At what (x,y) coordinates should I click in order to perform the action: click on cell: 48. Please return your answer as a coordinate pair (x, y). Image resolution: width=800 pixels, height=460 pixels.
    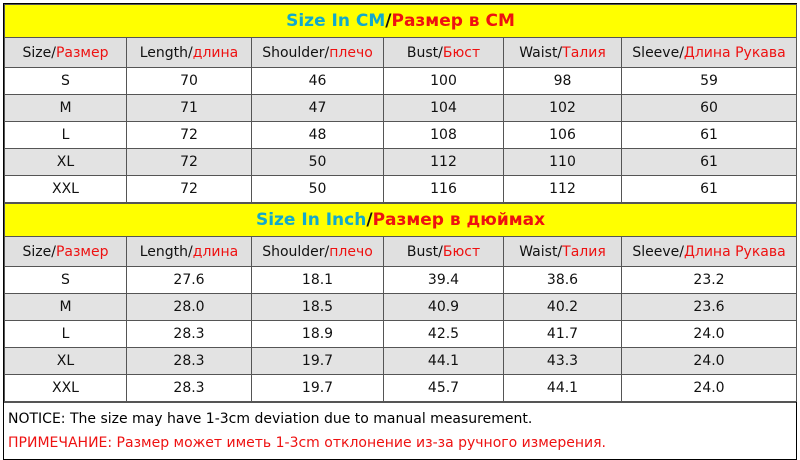
    Looking at the image, I should click on (317, 135).